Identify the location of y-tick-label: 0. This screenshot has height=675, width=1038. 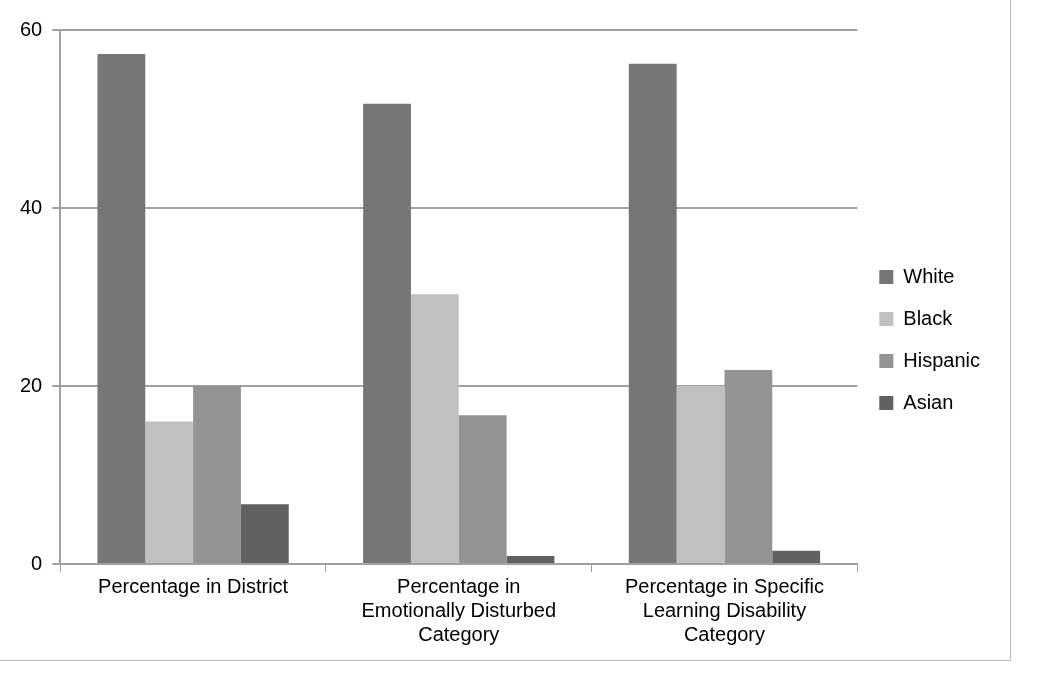
(37, 562).